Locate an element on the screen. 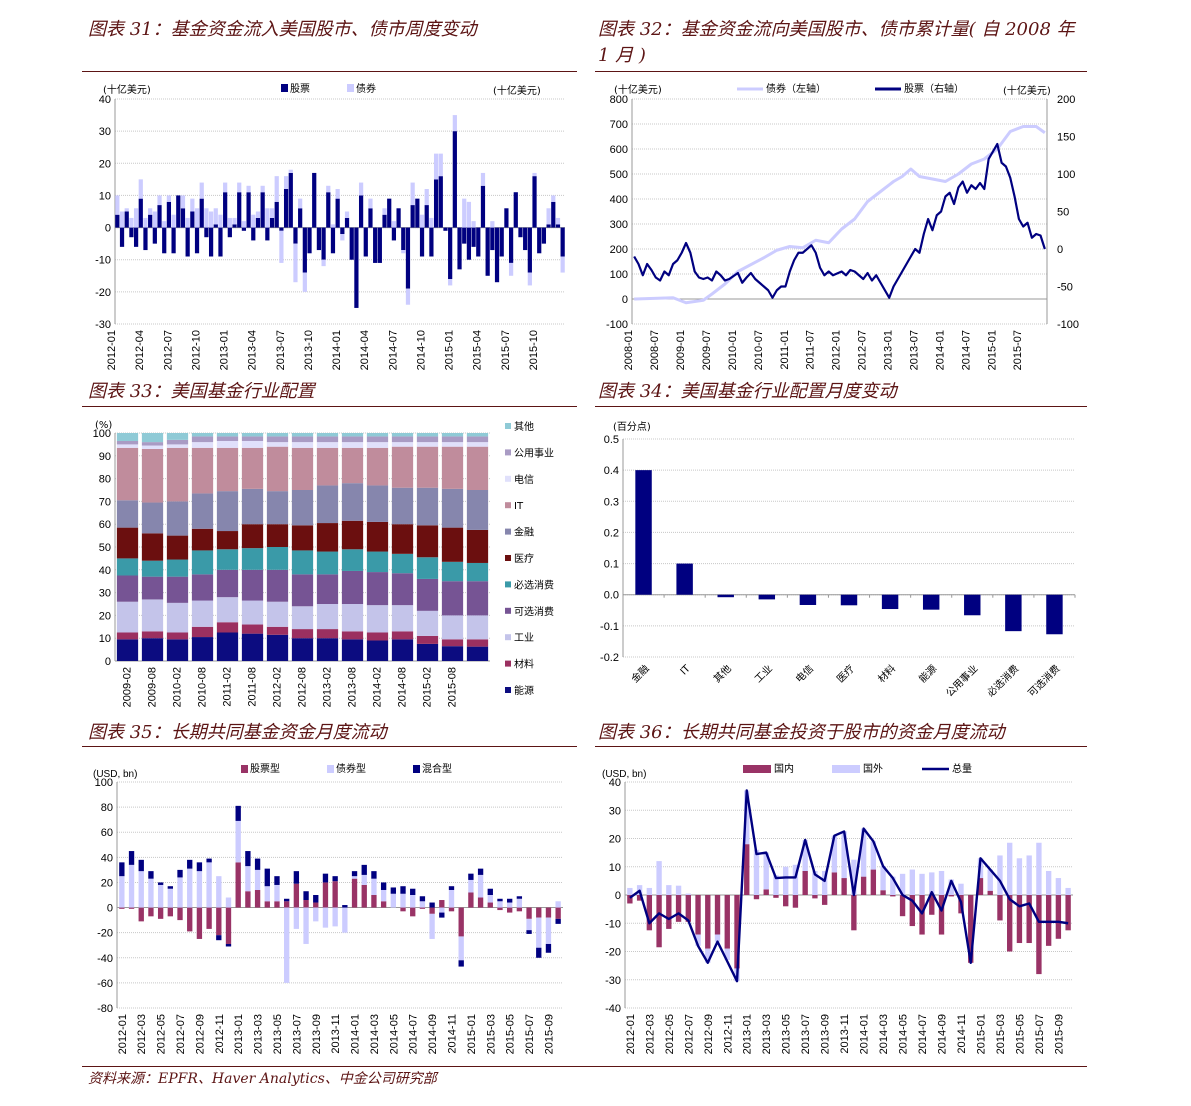 The image size is (1191, 1106). c34-xtick-label: 医疗 is located at coordinates (845, 673).